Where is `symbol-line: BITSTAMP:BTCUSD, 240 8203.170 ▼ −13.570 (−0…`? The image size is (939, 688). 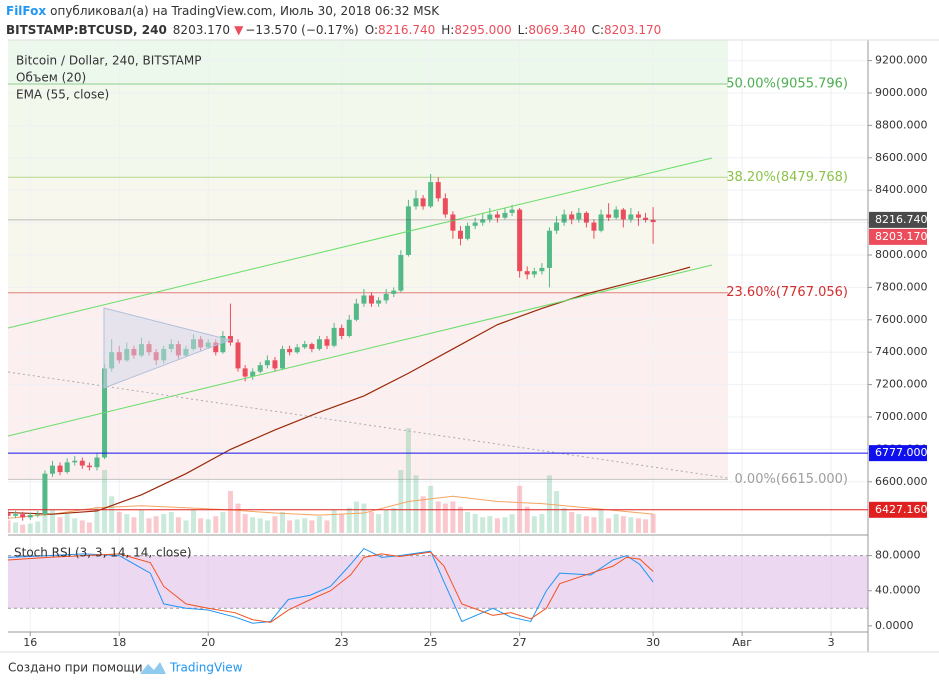 symbol-line: BITSTAMP:BTCUSD, 240 8203.170 ▼ −13.570 (−0… is located at coordinates (333, 30).